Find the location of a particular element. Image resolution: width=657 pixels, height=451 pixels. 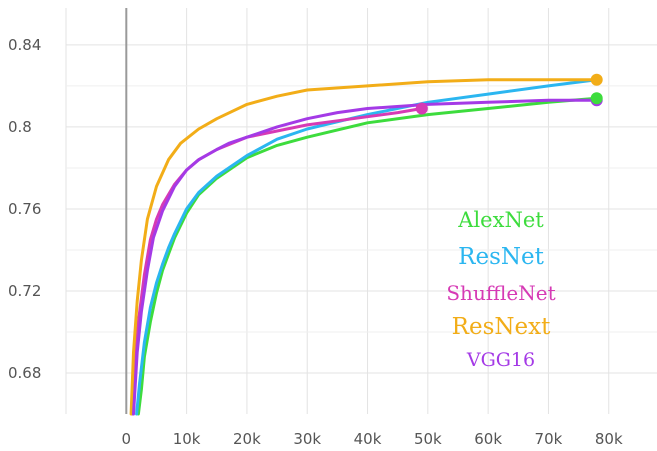

legend: AlexNet ResNet ShuffleNet ResNext VGG16 is located at coordinates (500, 289).